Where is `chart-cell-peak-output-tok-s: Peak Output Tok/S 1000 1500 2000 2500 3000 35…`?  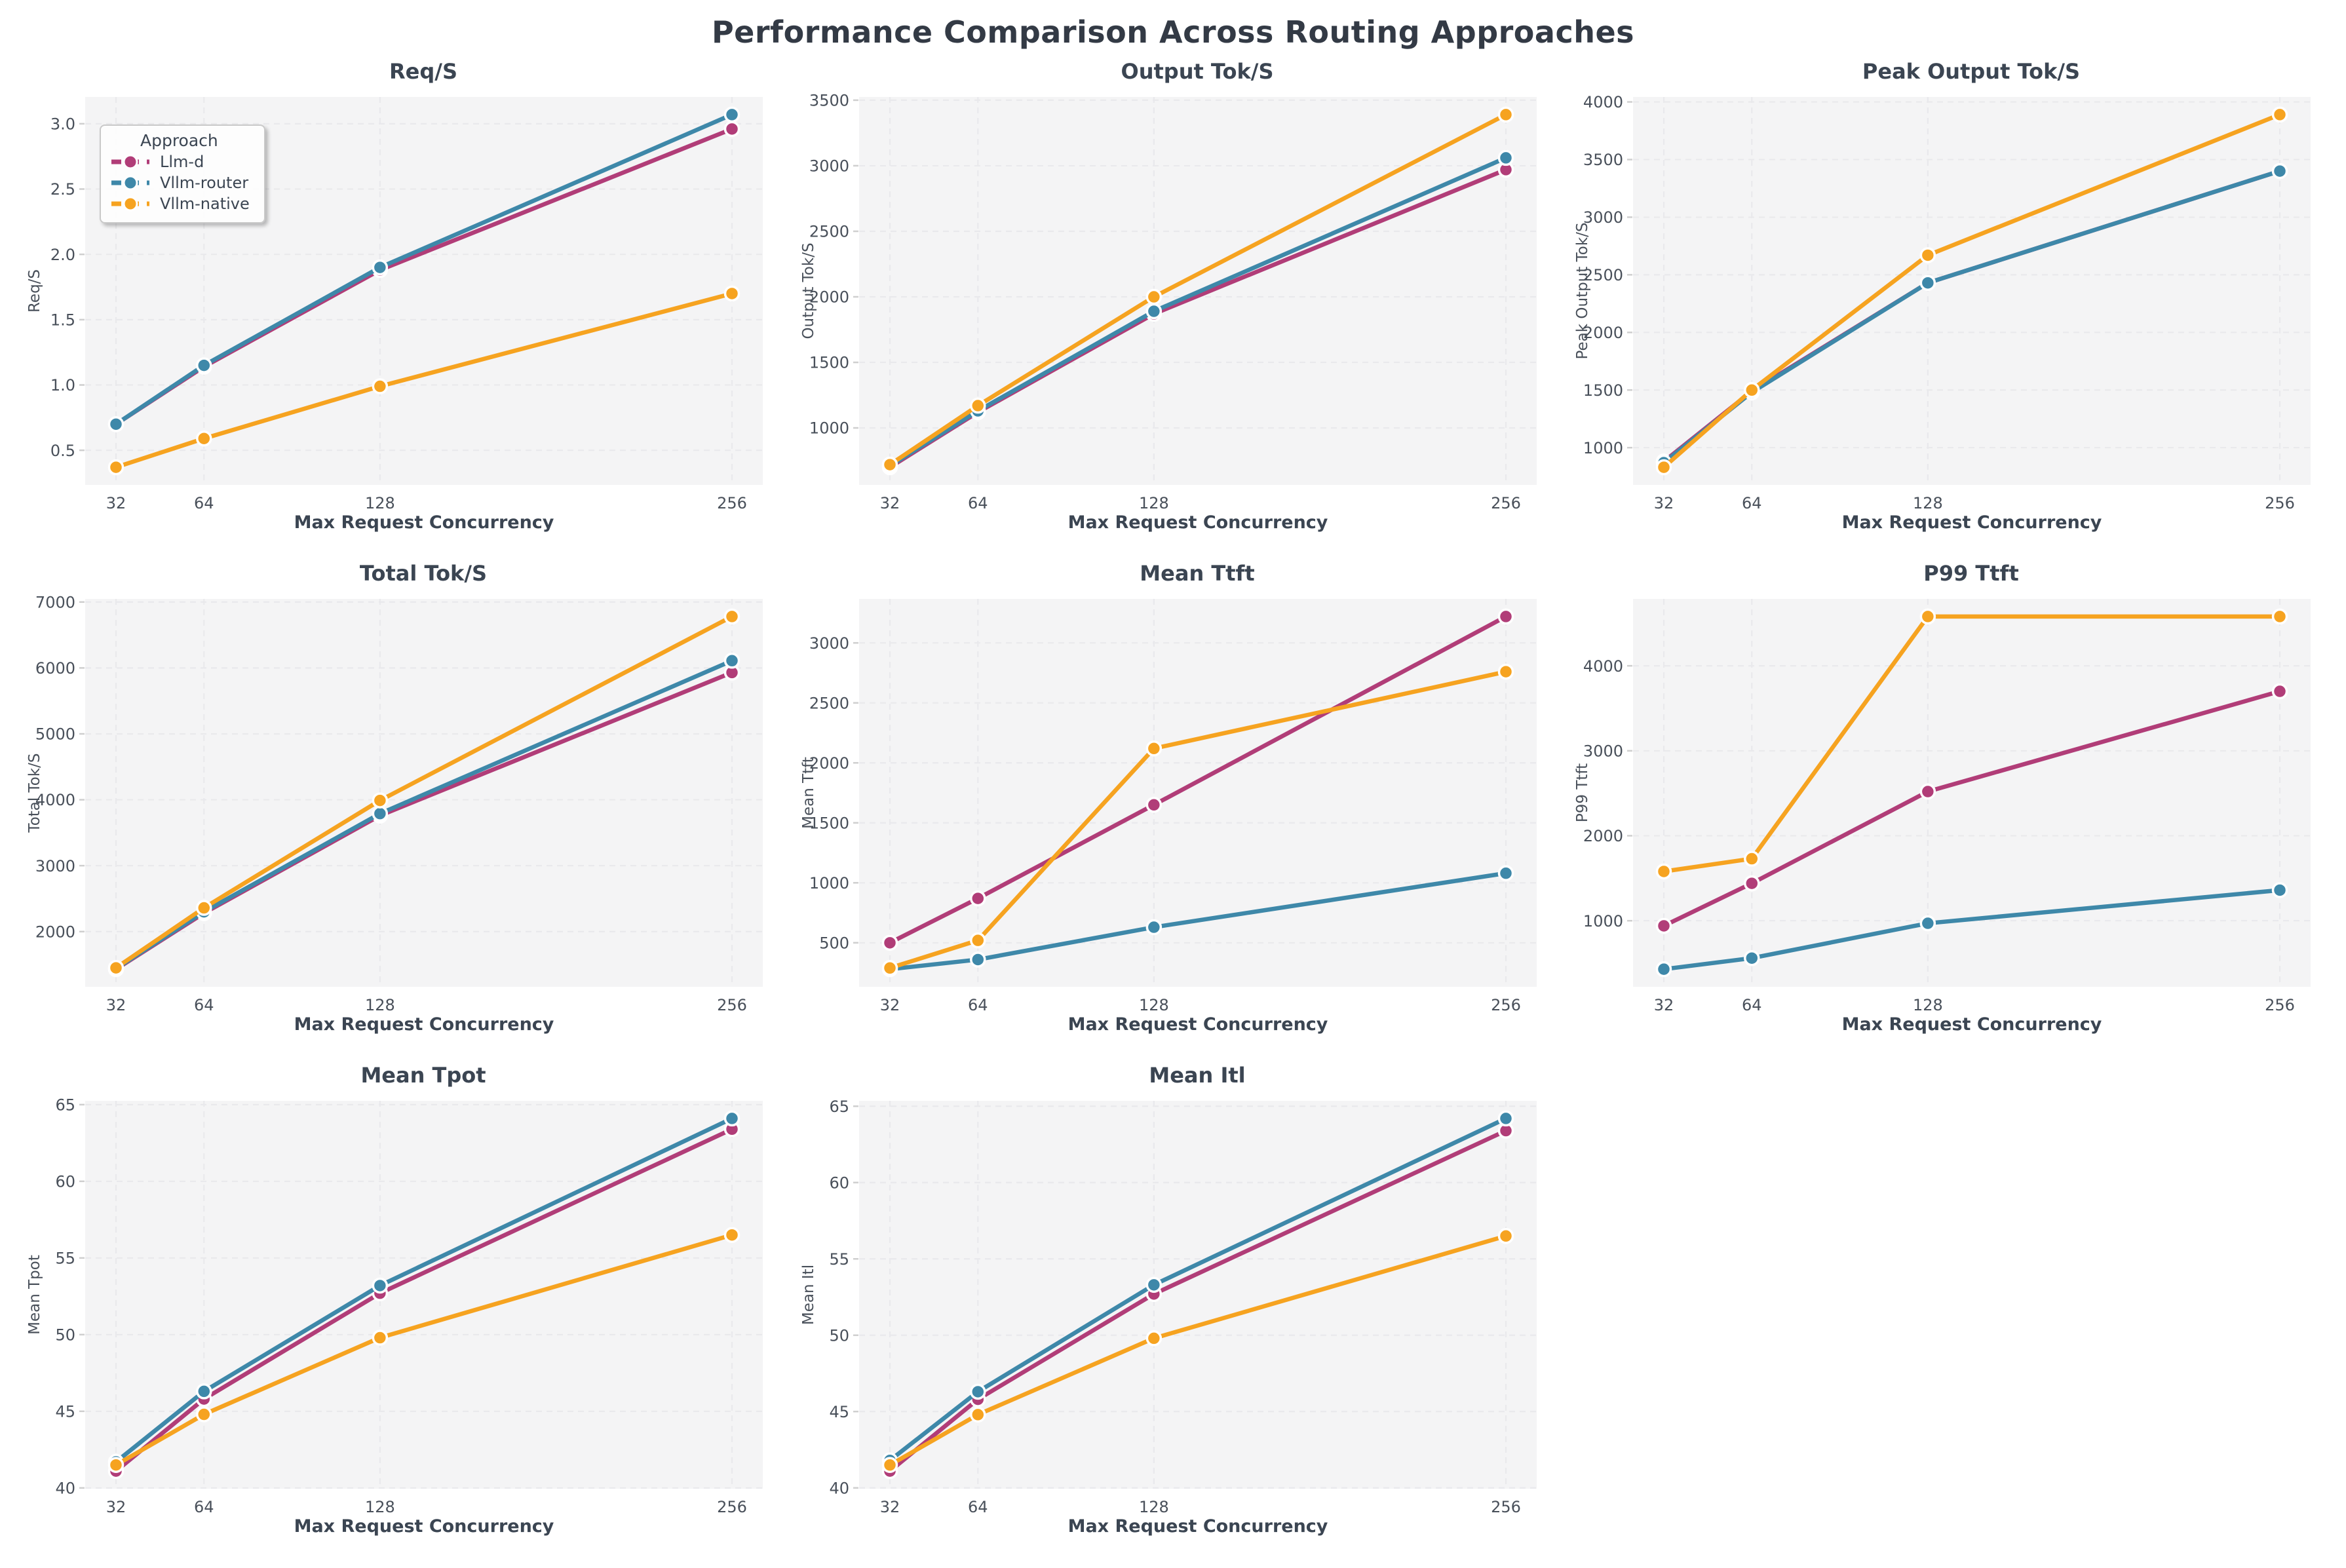
chart-cell-peak-output-tok-s: Peak Output Tok/S 1000 1500 2000 2500 3000 35… is located at coordinates (1947, 305).